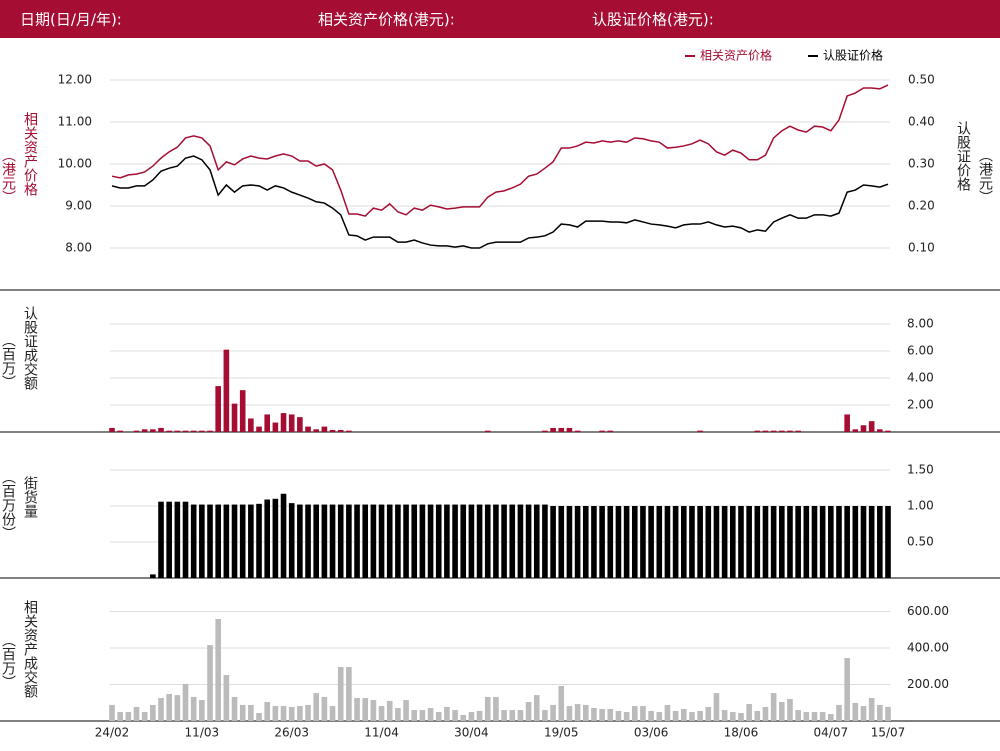 This screenshot has height=751, width=1000. What do you see at coordinates (963, 156) in the screenshot?
I see `y2-axis-title: 认股证价格` at bounding box center [963, 156].